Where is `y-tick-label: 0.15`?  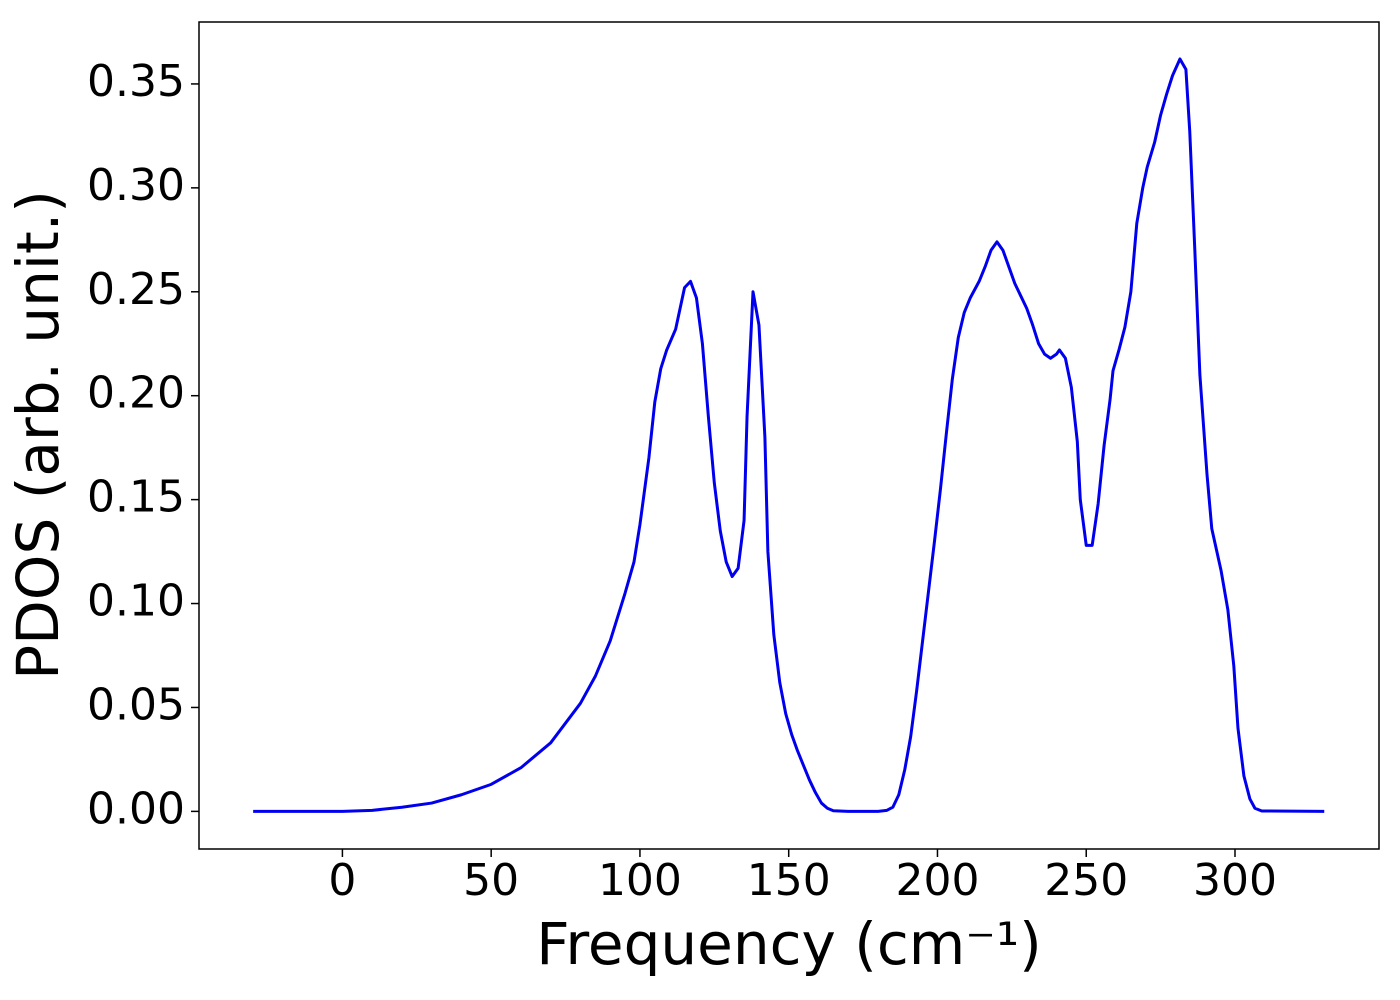
y-tick-label: 0.15 is located at coordinates (136, 497).